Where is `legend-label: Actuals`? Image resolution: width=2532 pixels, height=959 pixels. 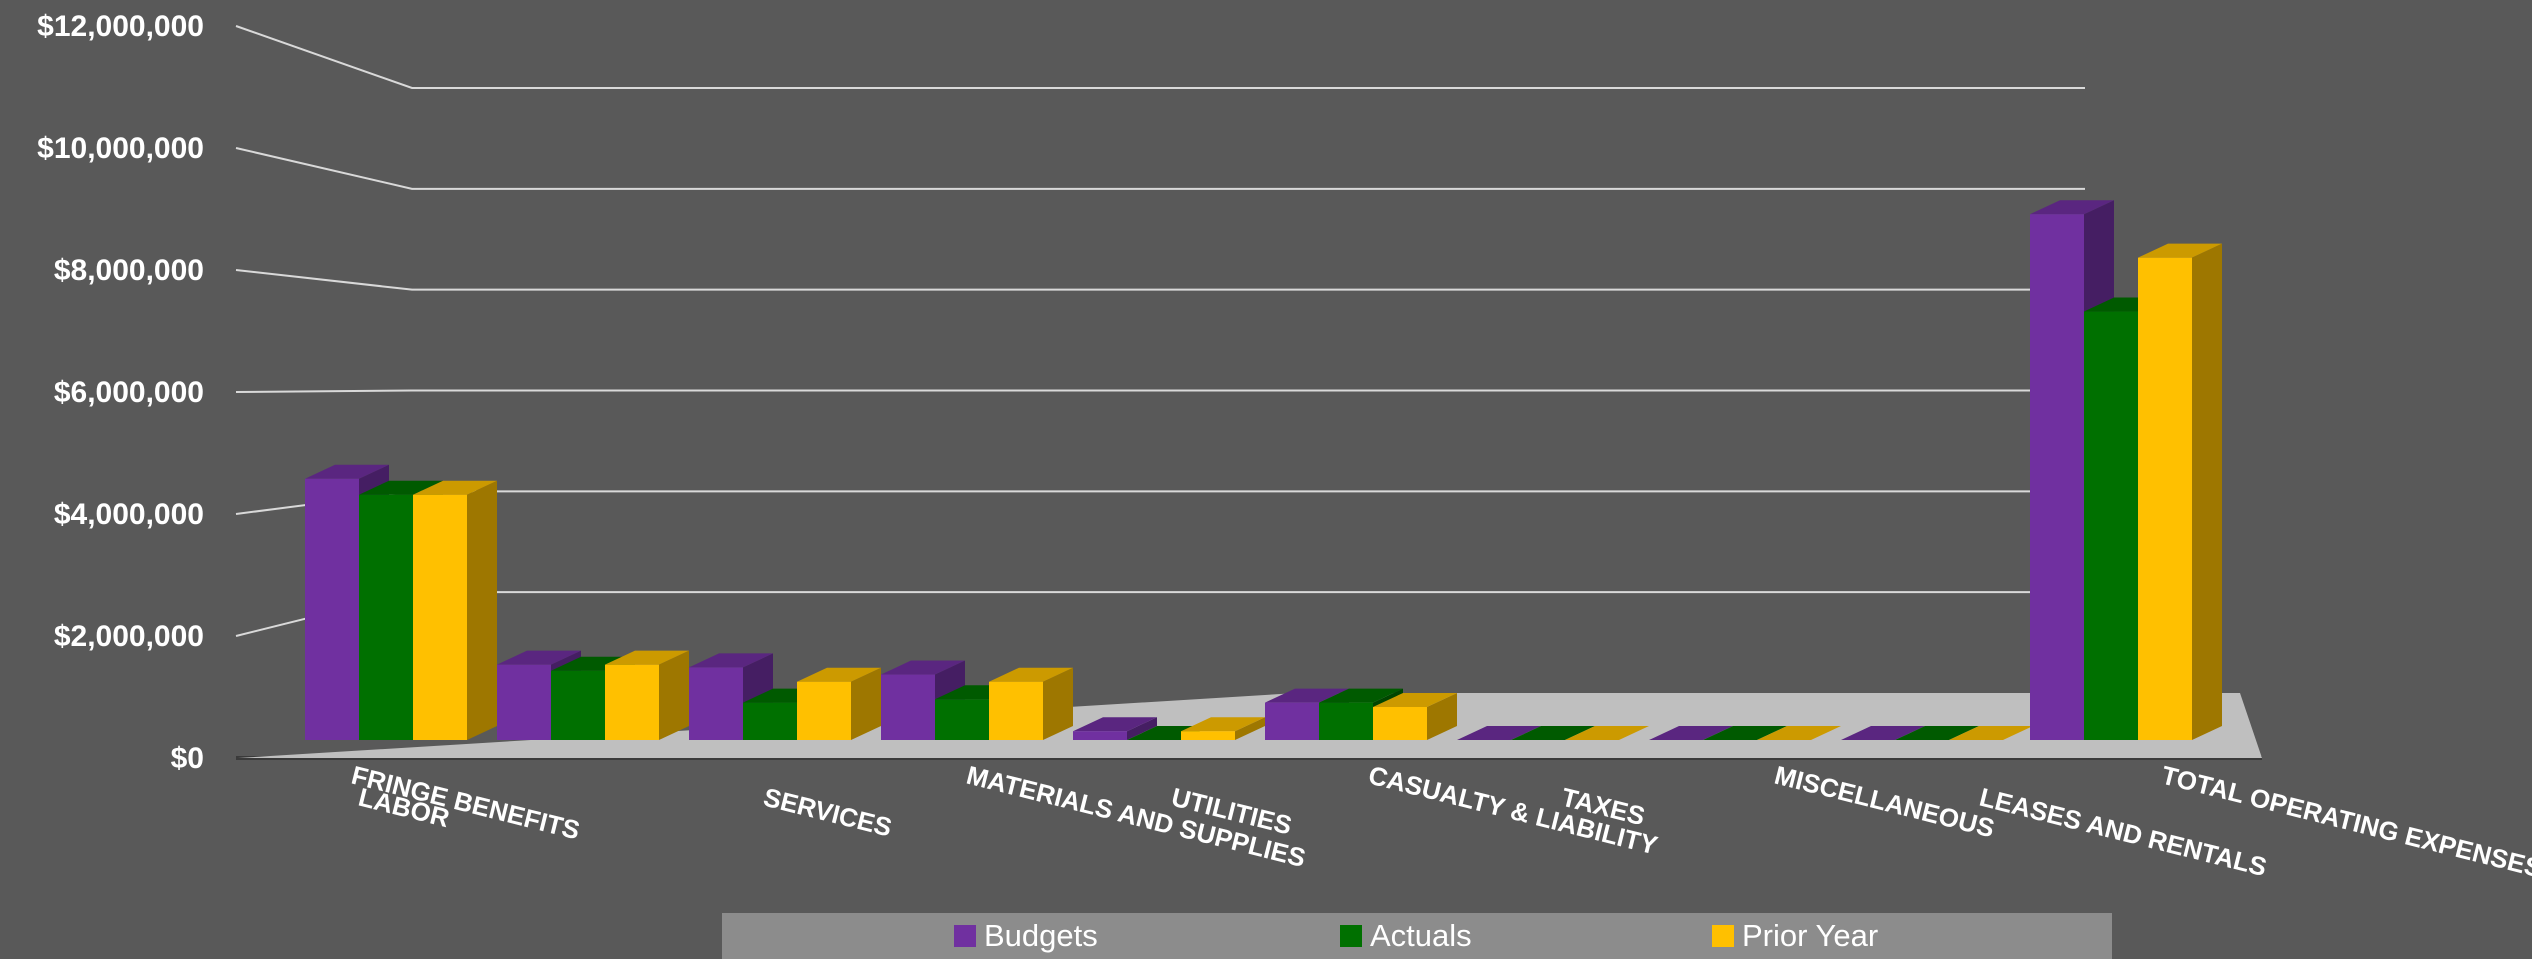 legend-label: Actuals is located at coordinates (1421, 935).